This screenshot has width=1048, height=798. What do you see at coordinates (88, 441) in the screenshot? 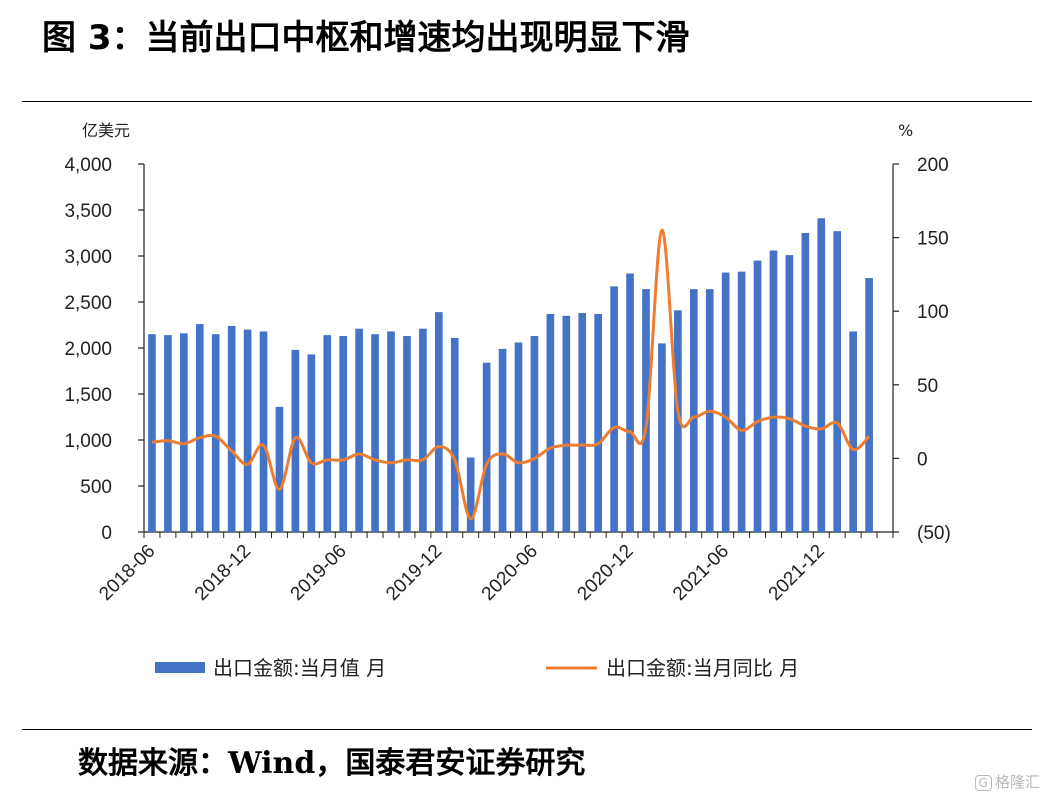
I see `left-tick-label: 1,000` at bounding box center [88, 441].